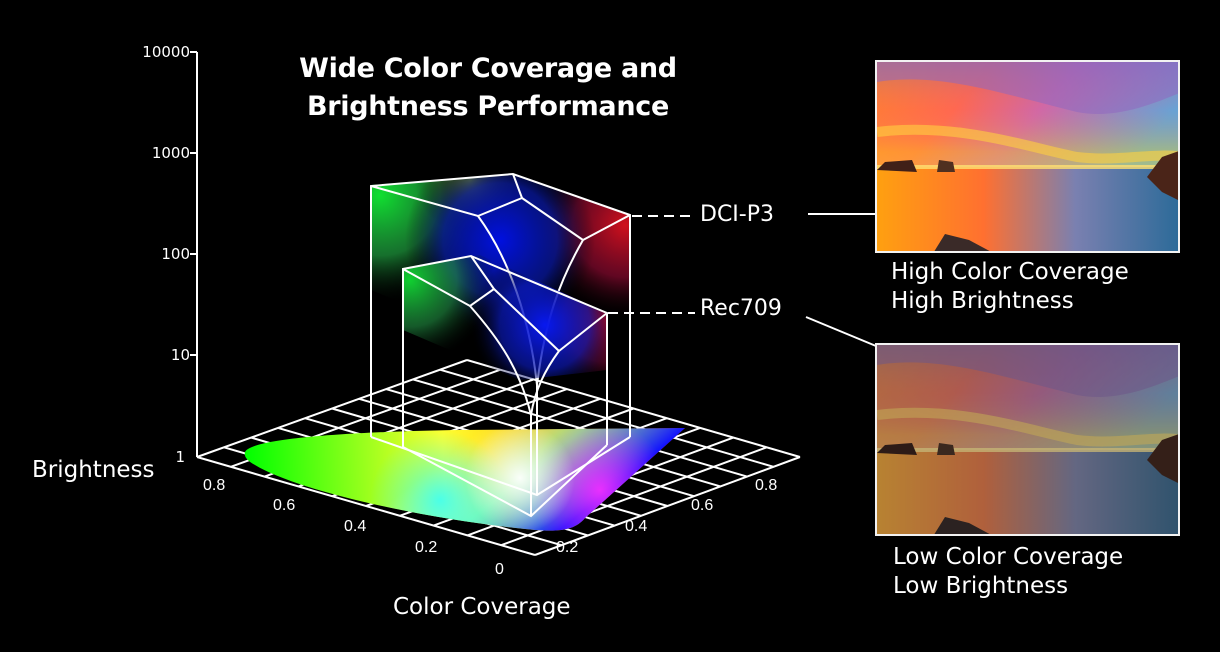  I want to click on photo-low-color-low-brightness, so click(1027, 439).